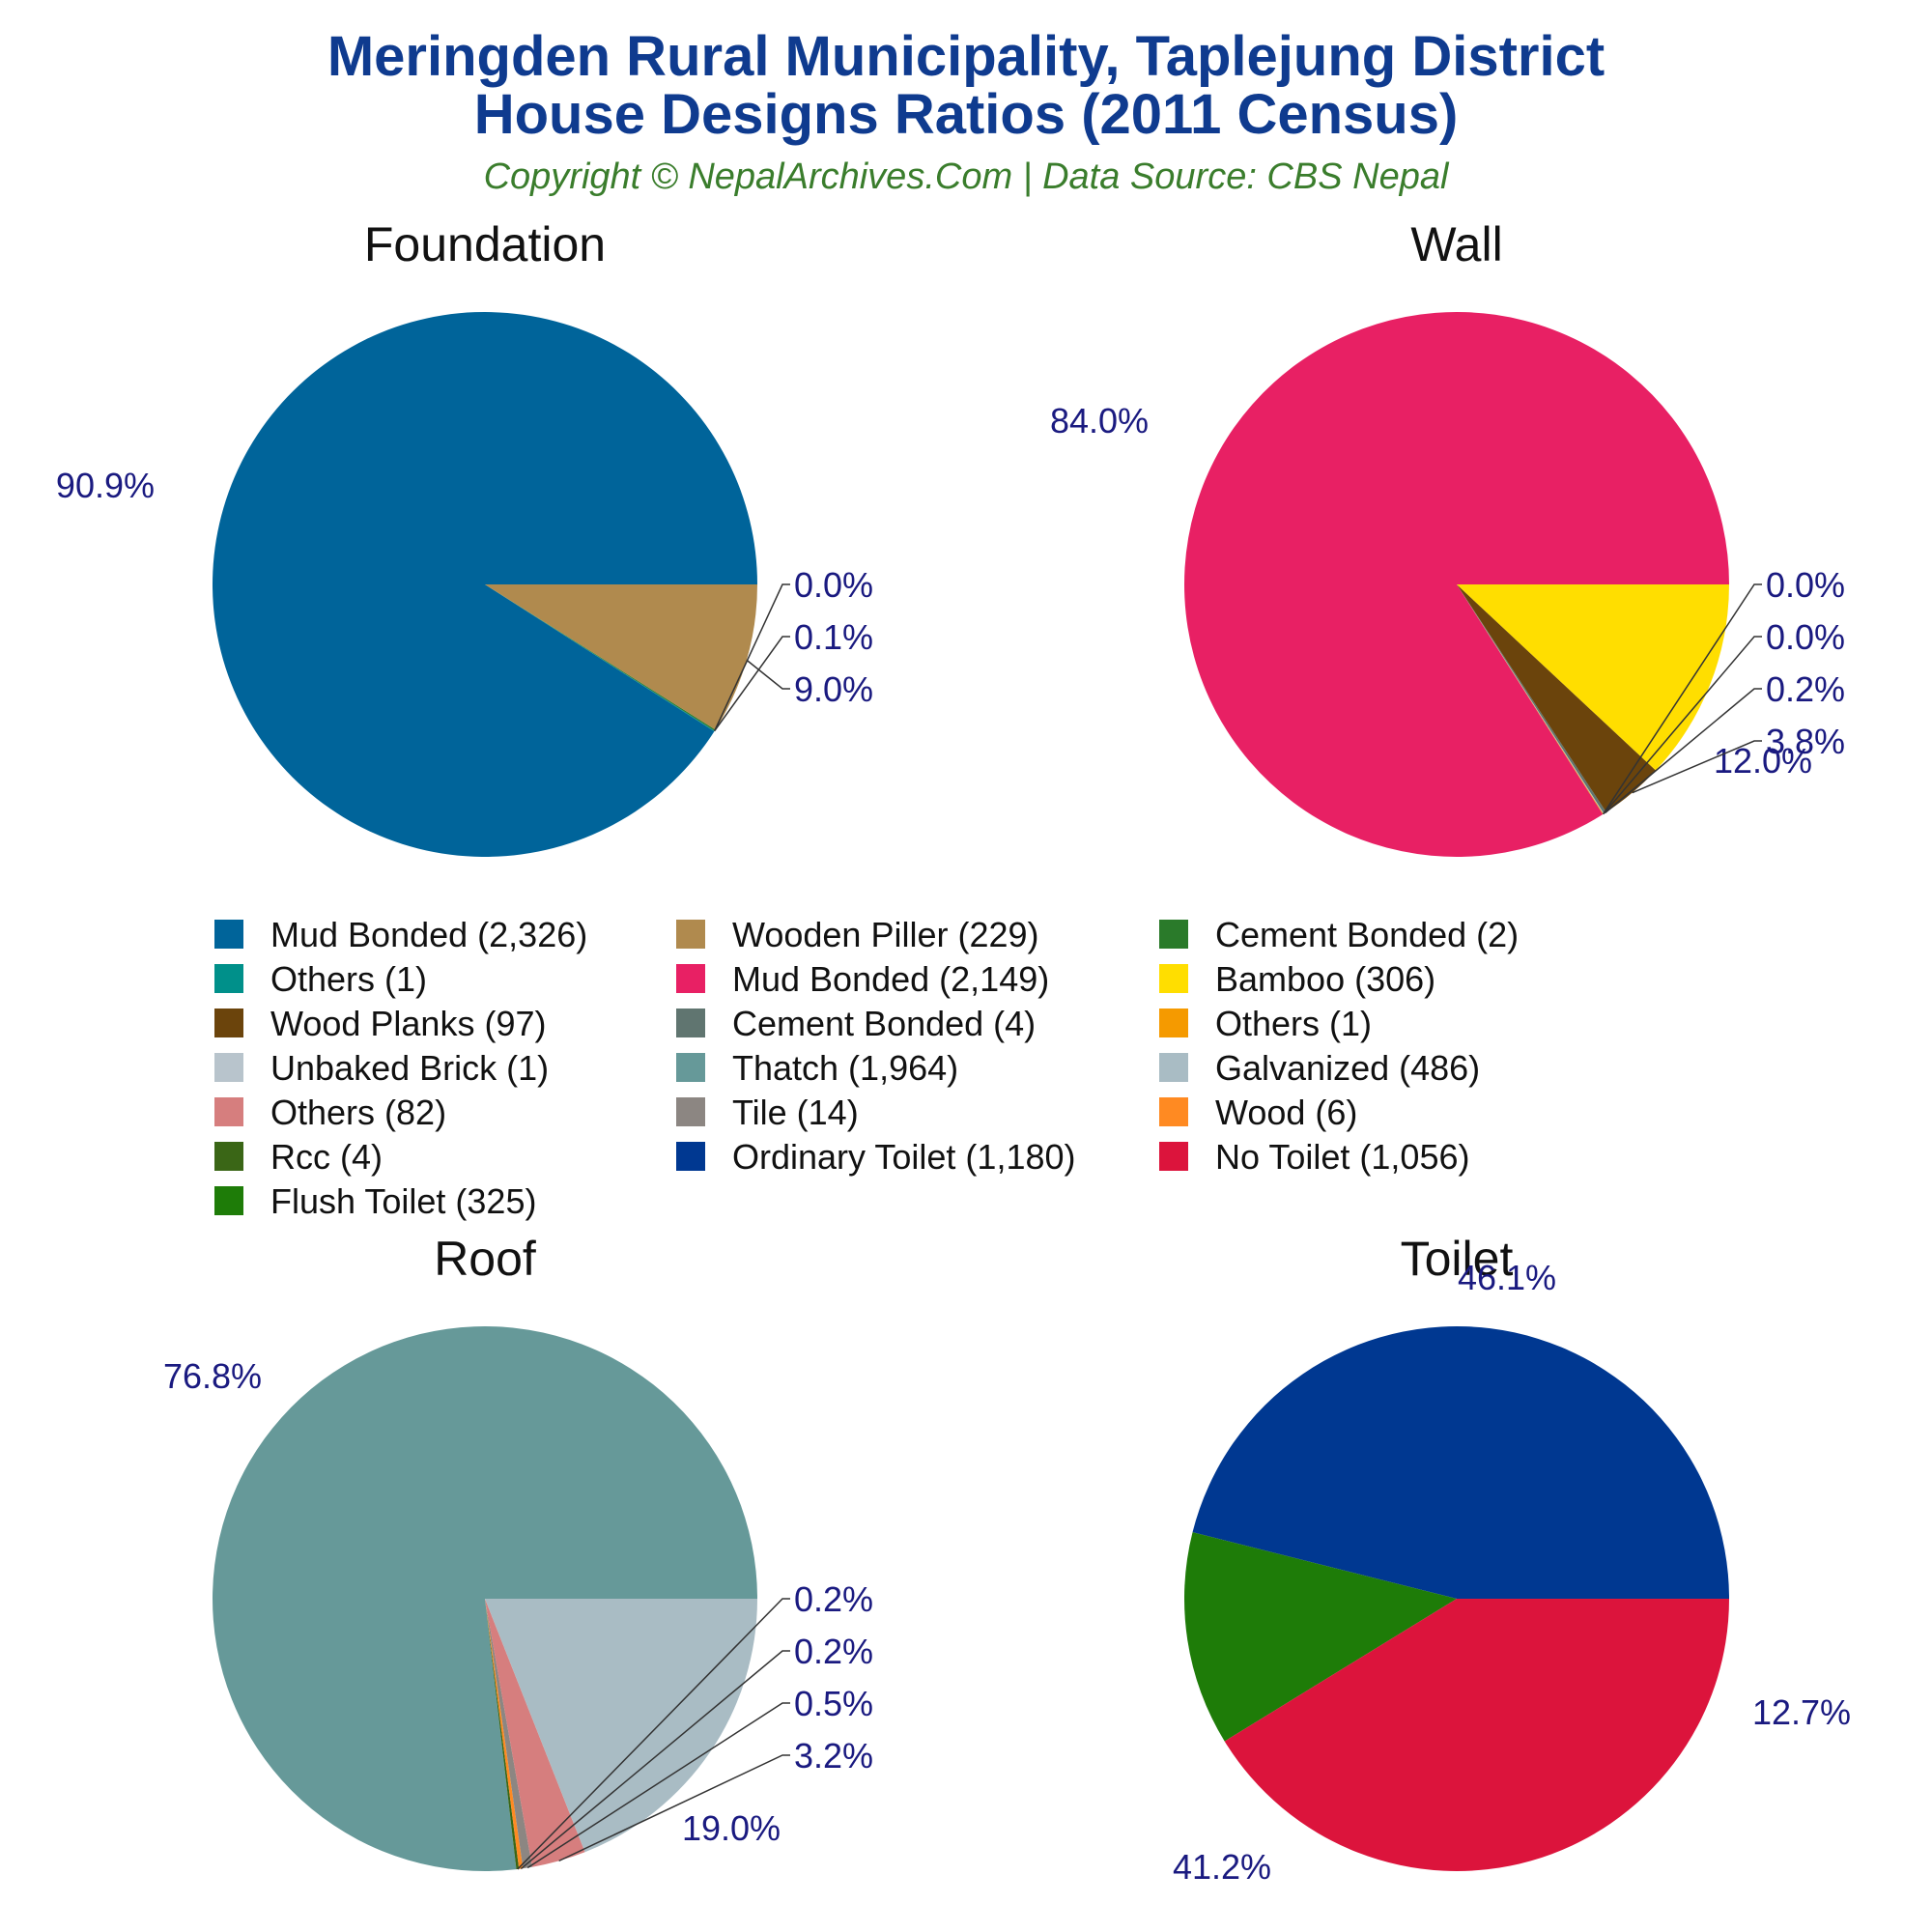 The image size is (1932, 1932). Describe the element at coordinates (485, 244) in the screenshot. I see `pie-title-foundation: Foundation` at that location.